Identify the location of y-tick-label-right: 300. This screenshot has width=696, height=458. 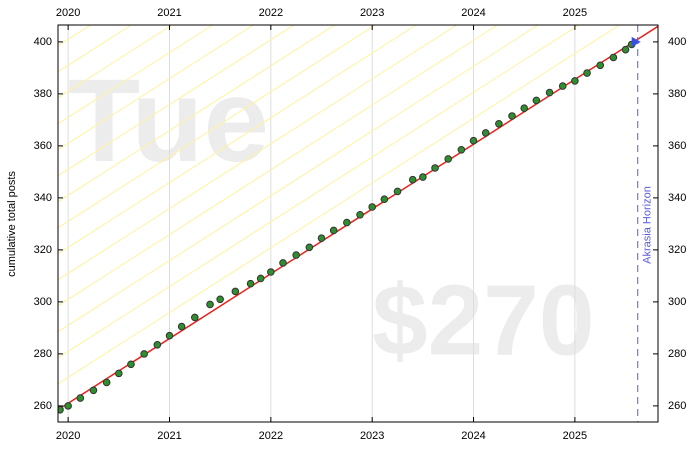
(677, 302).